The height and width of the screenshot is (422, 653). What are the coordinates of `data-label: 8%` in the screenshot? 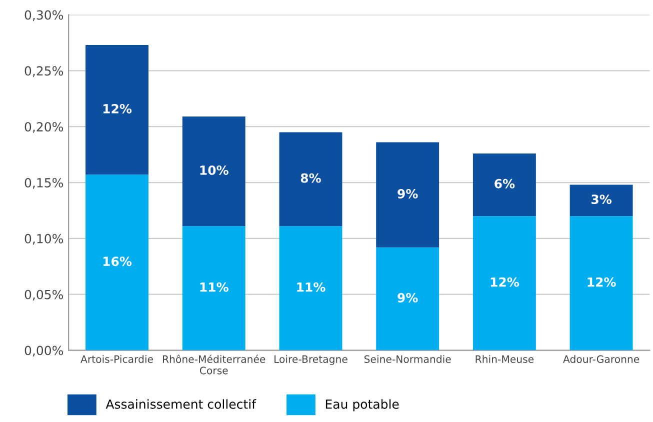 It's located at (310, 178).